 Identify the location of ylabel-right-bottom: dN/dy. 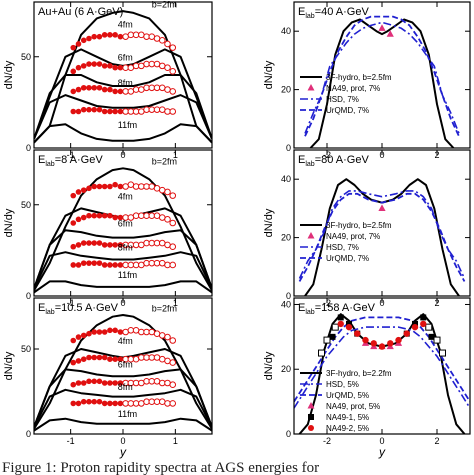
(269, 365).